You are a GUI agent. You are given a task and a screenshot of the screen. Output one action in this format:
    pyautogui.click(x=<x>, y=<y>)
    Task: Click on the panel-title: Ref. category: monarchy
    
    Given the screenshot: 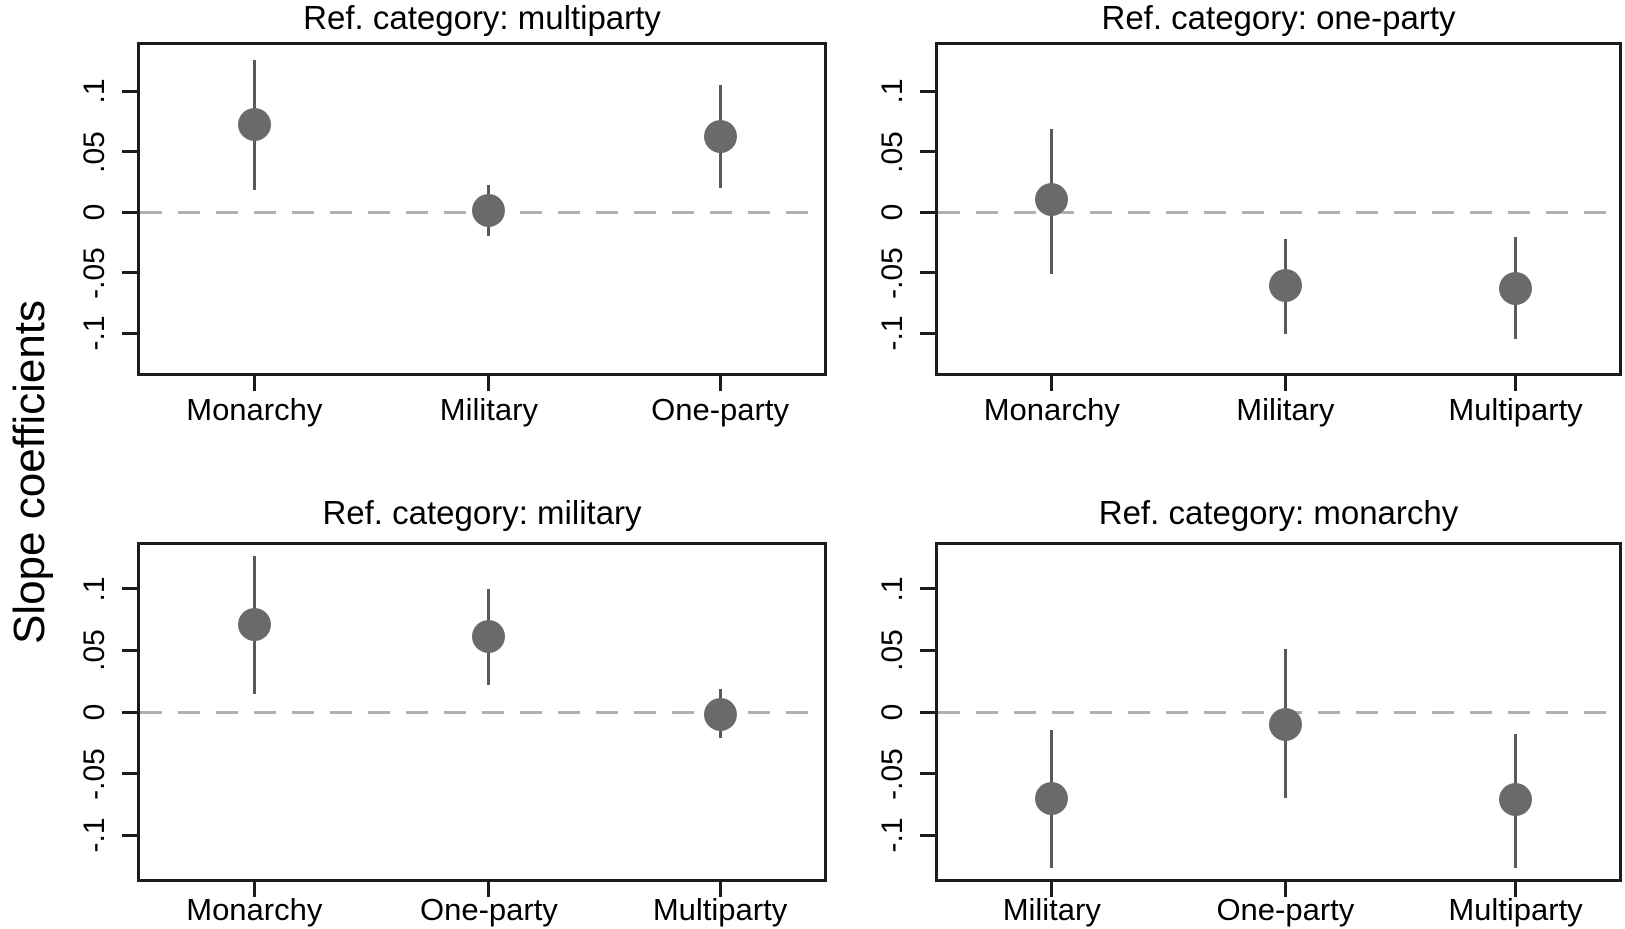 What is the action you would take?
    pyautogui.click(x=1278, y=512)
    